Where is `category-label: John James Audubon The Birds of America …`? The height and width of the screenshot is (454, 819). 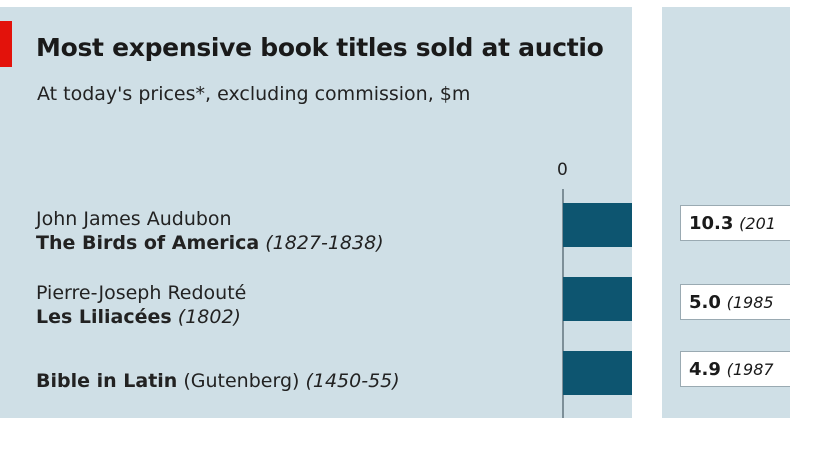
category-label: John James Audubon The Birds of America … is located at coordinates (210, 231).